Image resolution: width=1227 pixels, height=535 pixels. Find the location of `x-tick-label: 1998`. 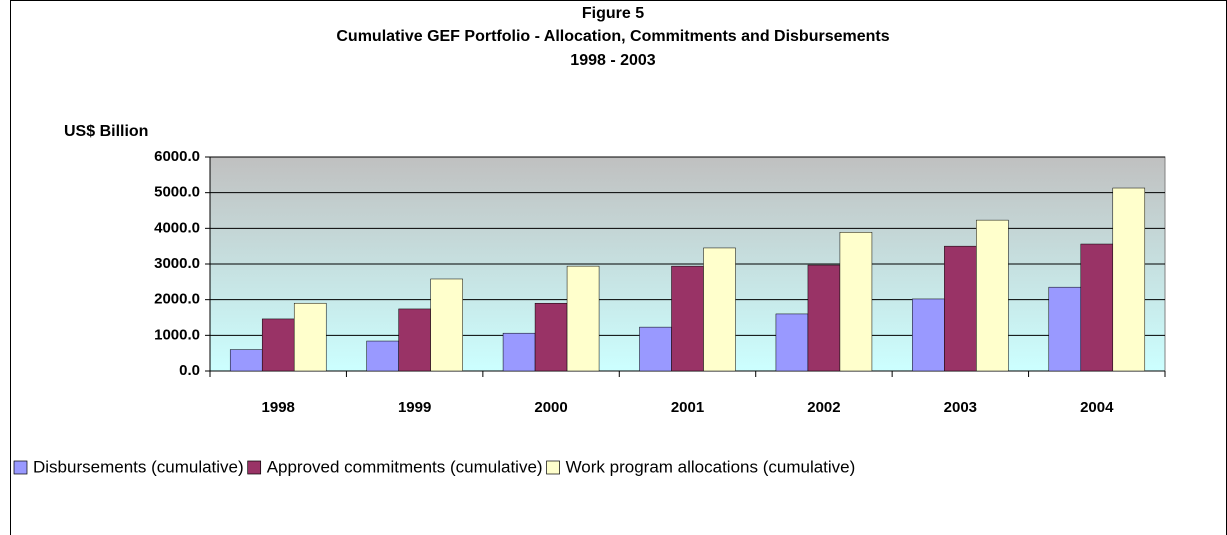

x-tick-label: 1998 is located at coordinates (278, 407).